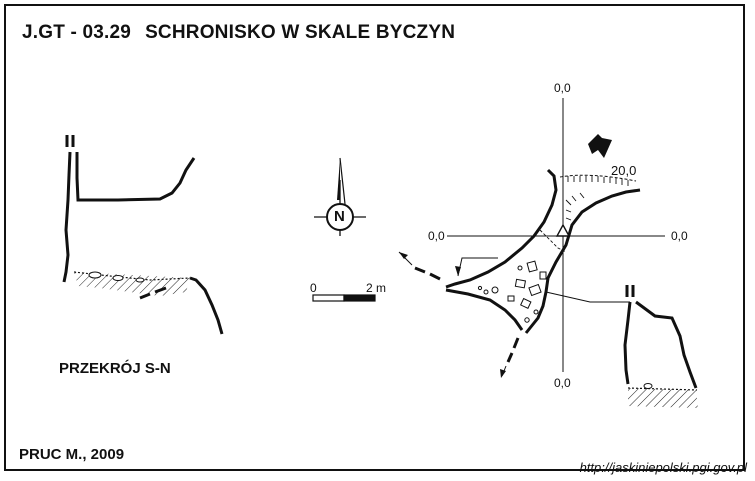 Image resolution: width=755 pixels, height=481 pixels. Describe the element at coordinates (72, 454) in the screenshot. I see `author-label: PRUC M., 2009` at that location.